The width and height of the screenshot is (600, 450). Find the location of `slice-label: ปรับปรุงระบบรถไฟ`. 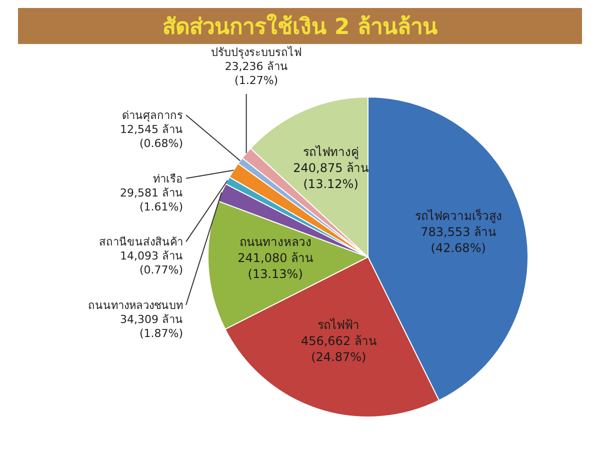

slice-label: ปรับปรุงระบบรถไฟ is located at coordinates (256, 52).